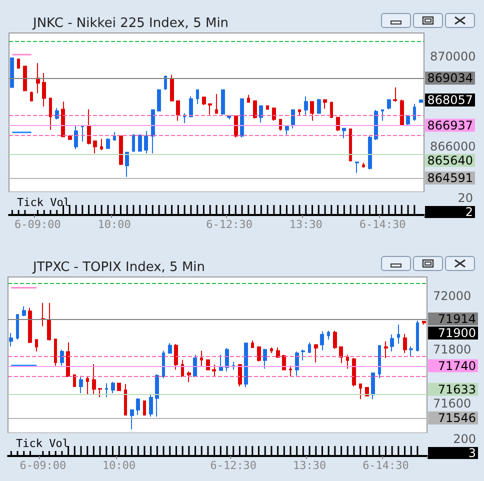  I want to click on text: 20, so click(465, 198).